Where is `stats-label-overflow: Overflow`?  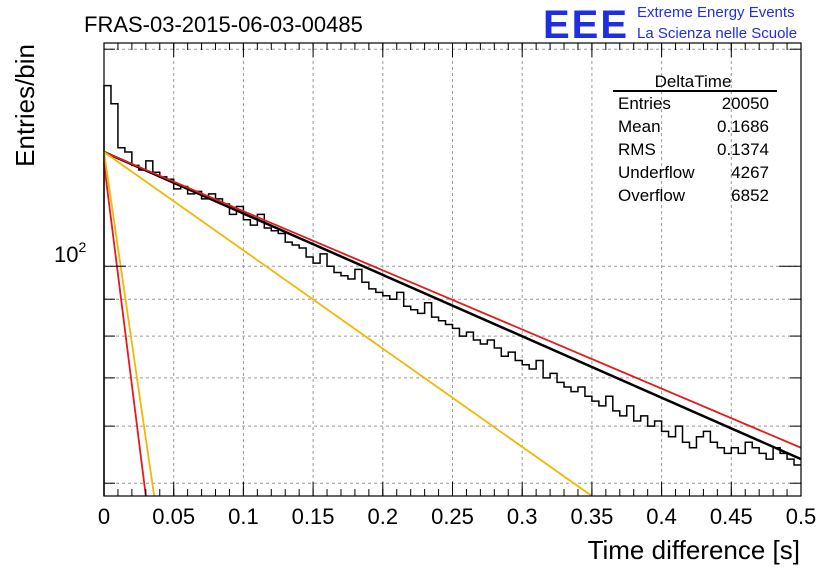 stats-label-overflow: Overflow is located at coordinates (652, 195).